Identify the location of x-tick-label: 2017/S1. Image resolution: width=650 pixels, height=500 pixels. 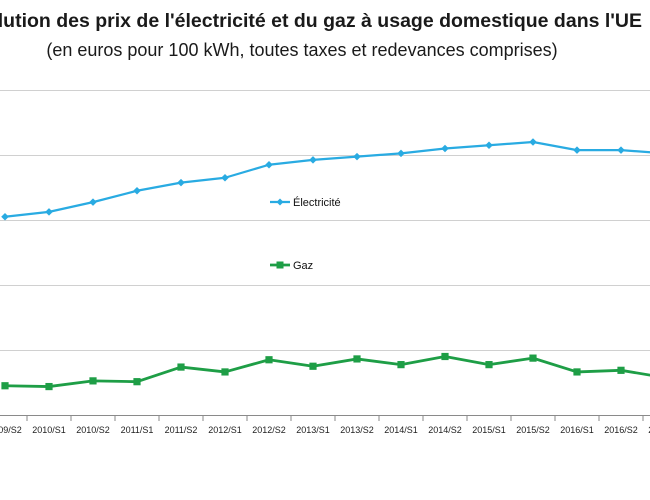
(649, 430).